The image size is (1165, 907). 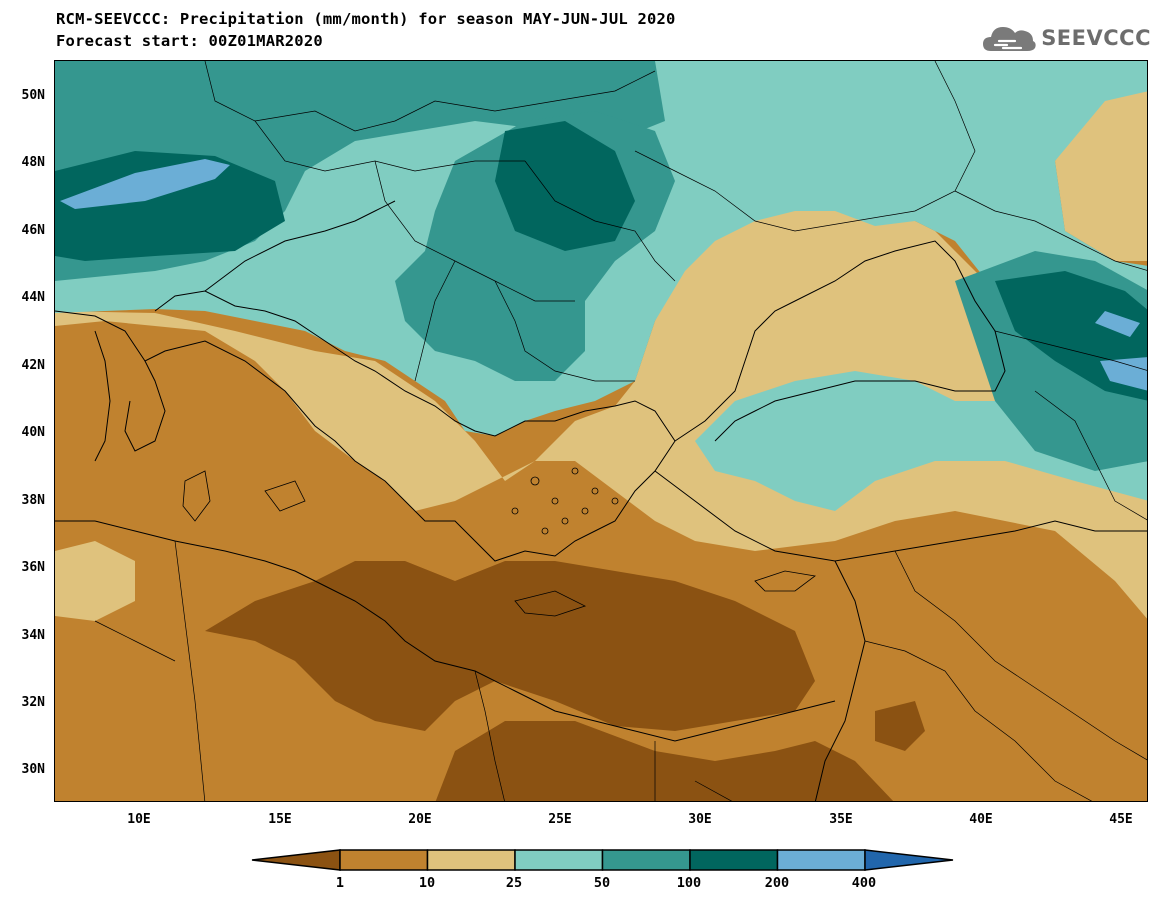 I want to click on lat-tick-label: 32N, so click(x=33, y=702).